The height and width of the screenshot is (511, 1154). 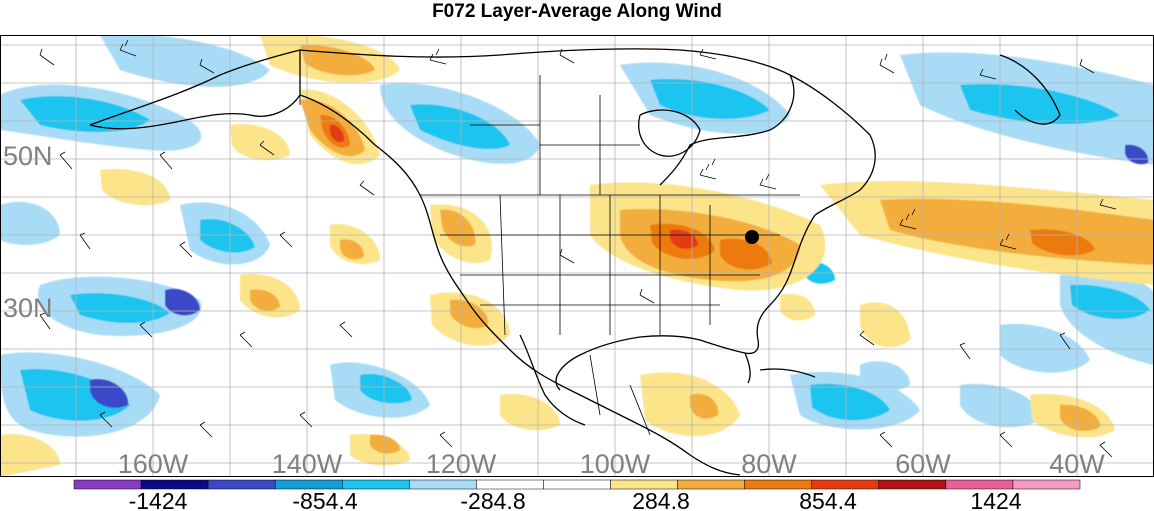 What do you see at coordinates (28, 308) in the screenshot?
I see `lat-label-30n: 30N` at bounding box center [28, 308].